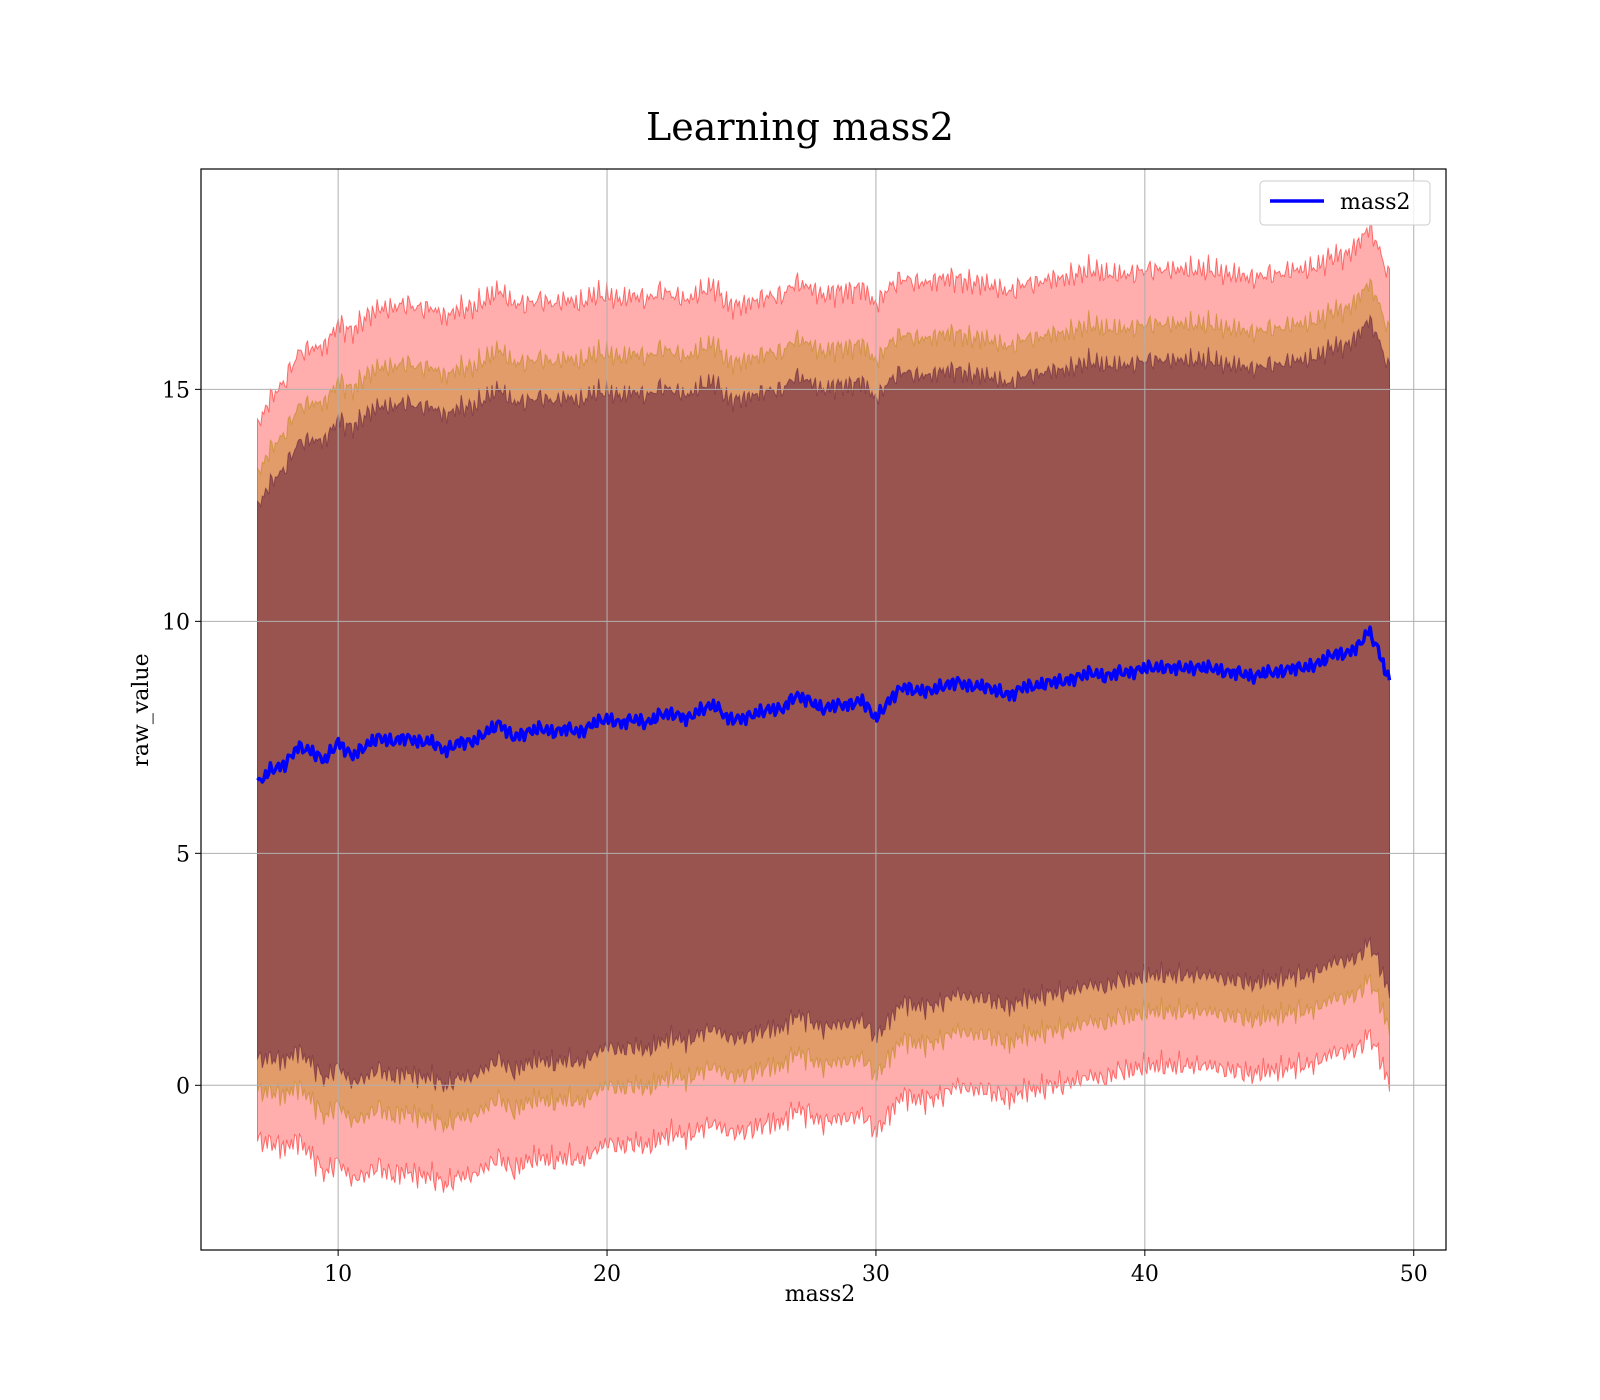 Image resolution: width=1600 pixels, height=1400 pixels. I want to click on x-axis-label: mass2, so click(820, 1294).